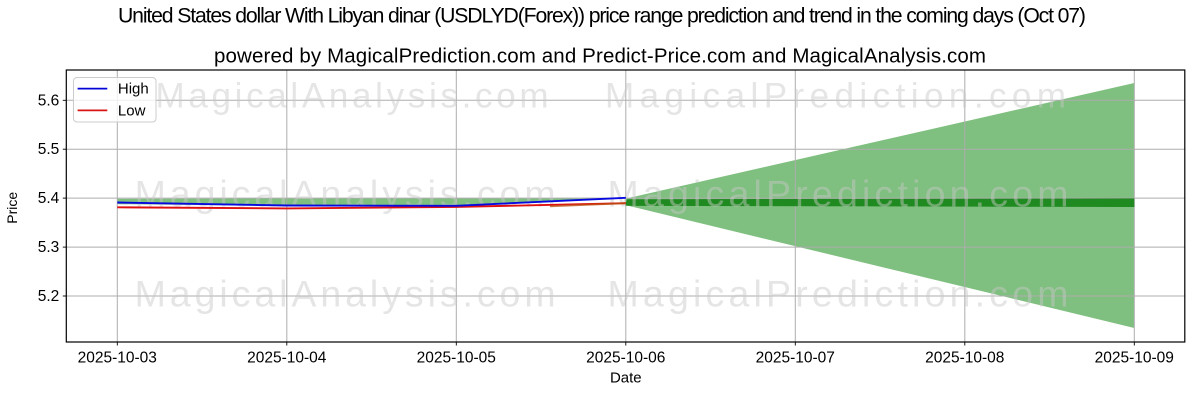 The height and width of the screenshot is (400, 1200). What do you see at coordinates (795, 357) in the screenshot?
I see `svg-text: 2025-10-07` at bounding box center [795, 357].